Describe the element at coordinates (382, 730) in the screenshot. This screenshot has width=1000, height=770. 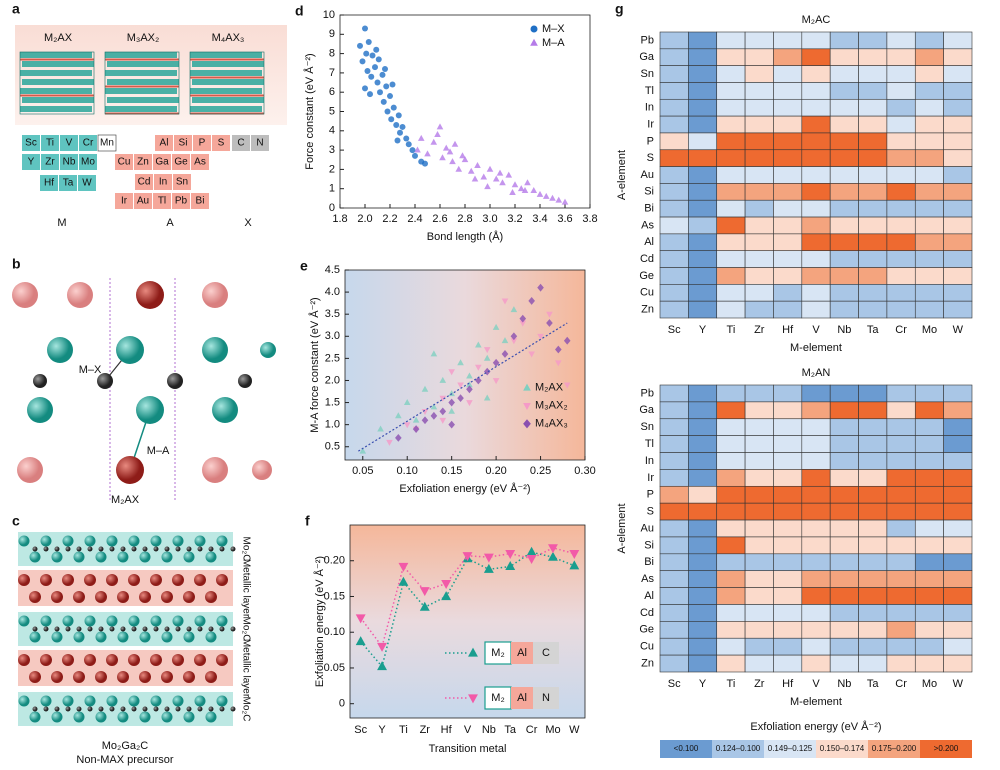
I see `x-tick-label: Y` at that location.